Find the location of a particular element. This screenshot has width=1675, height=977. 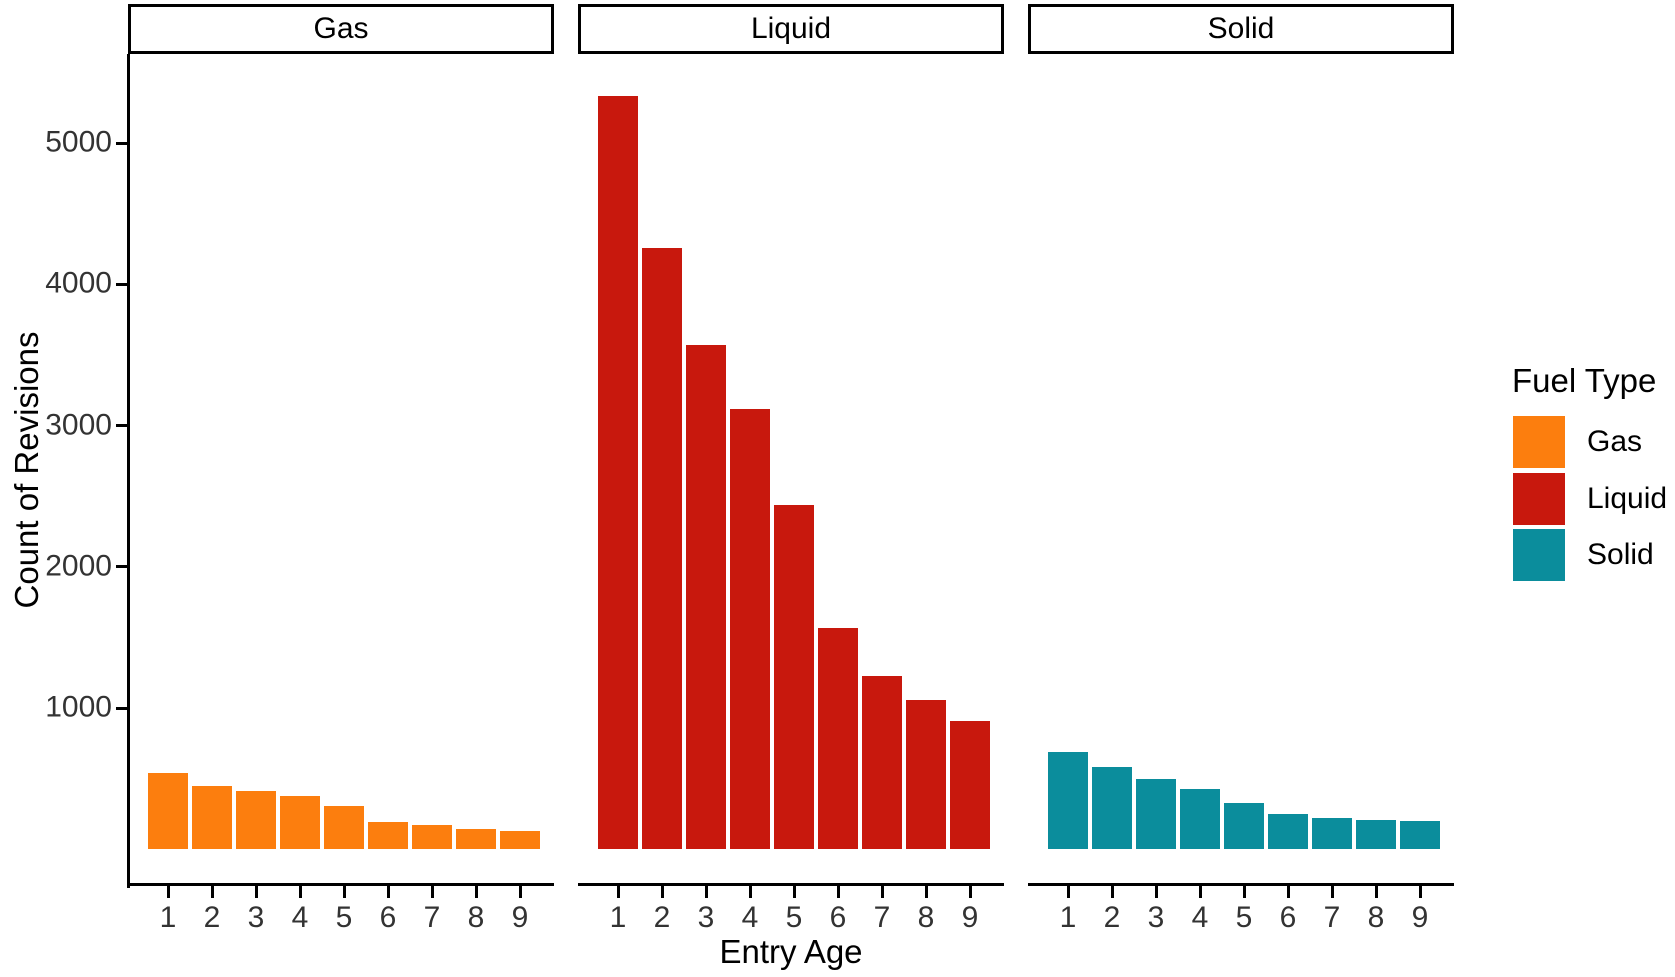

legend-label-solid: Solid is located at coordinates (1620, 554).